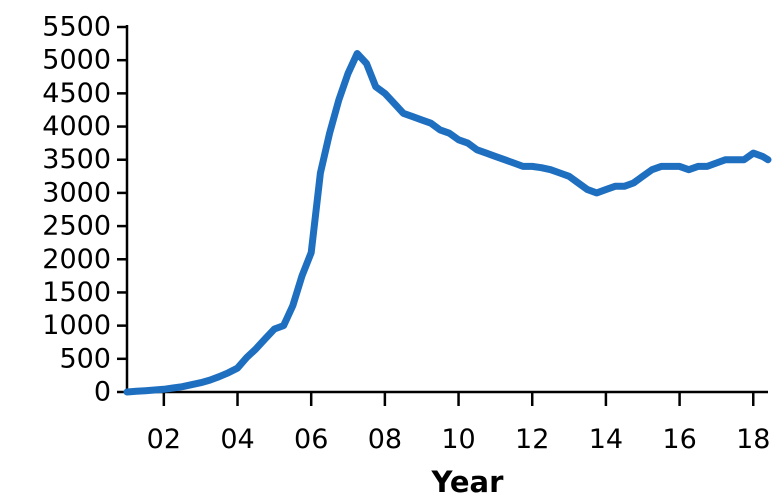 This screenshot has width=773, height=499. What do you see at coordinates (102, 392) in the screenshot?
I see `y-tick-label: 0` at bounding box center [102, 392].